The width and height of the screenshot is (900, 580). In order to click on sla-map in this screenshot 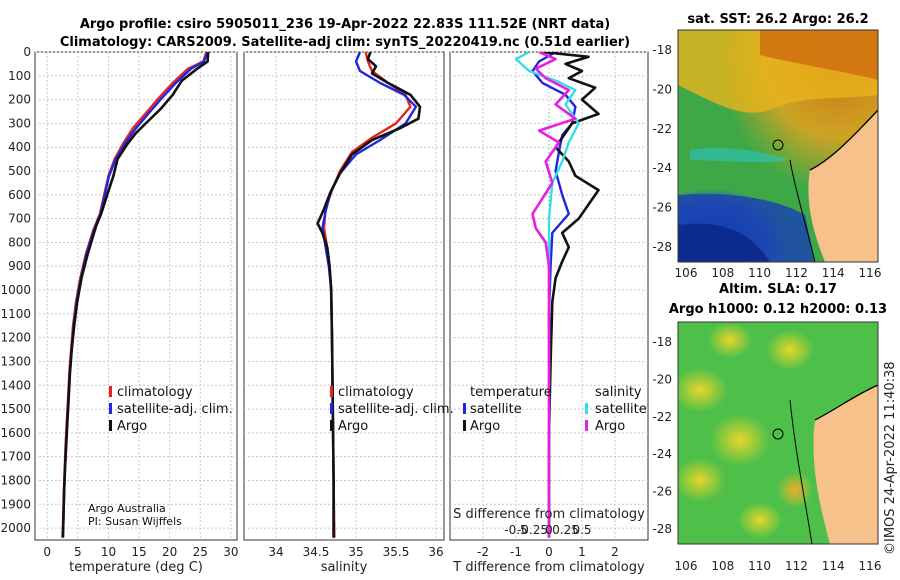, I will do `click(778, 433)`.